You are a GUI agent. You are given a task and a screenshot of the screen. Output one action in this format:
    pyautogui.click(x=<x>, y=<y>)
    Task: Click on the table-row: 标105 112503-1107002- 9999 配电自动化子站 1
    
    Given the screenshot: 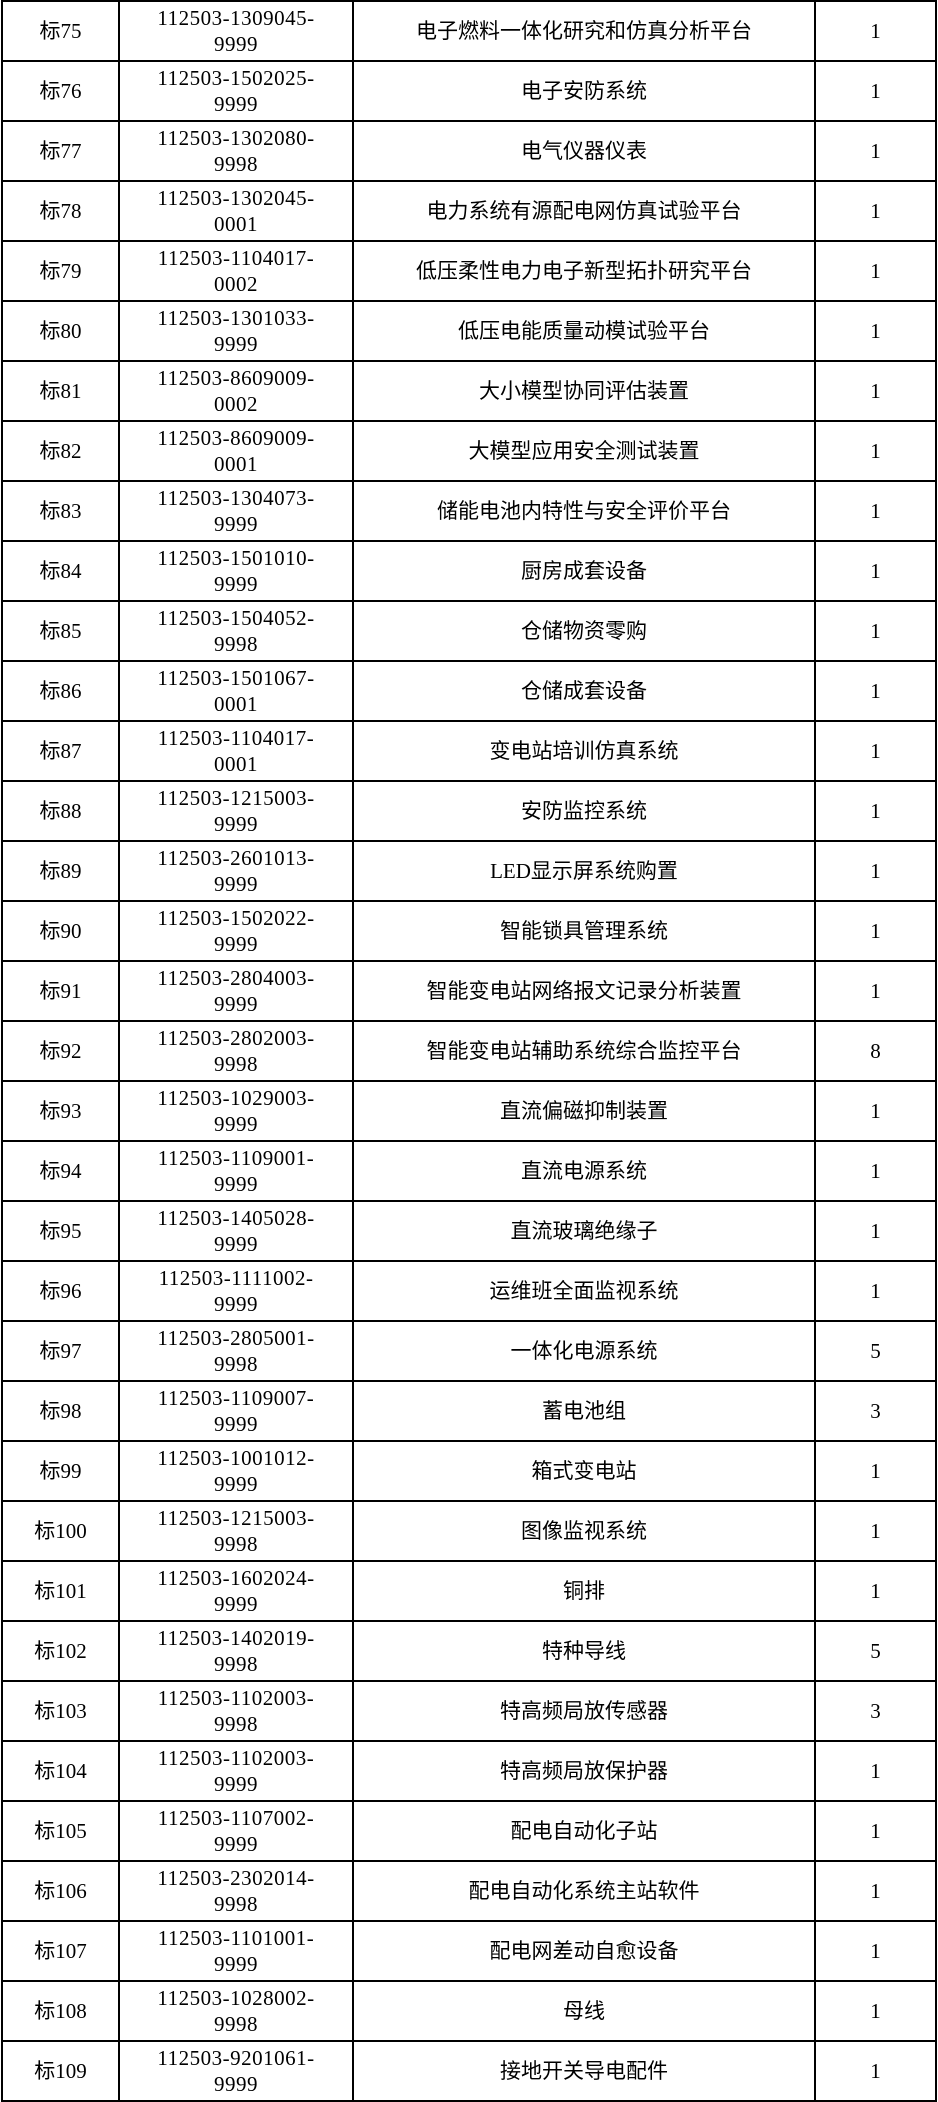 What is the action you would take?
    pyautogui.click(x=469, y=1831)
    